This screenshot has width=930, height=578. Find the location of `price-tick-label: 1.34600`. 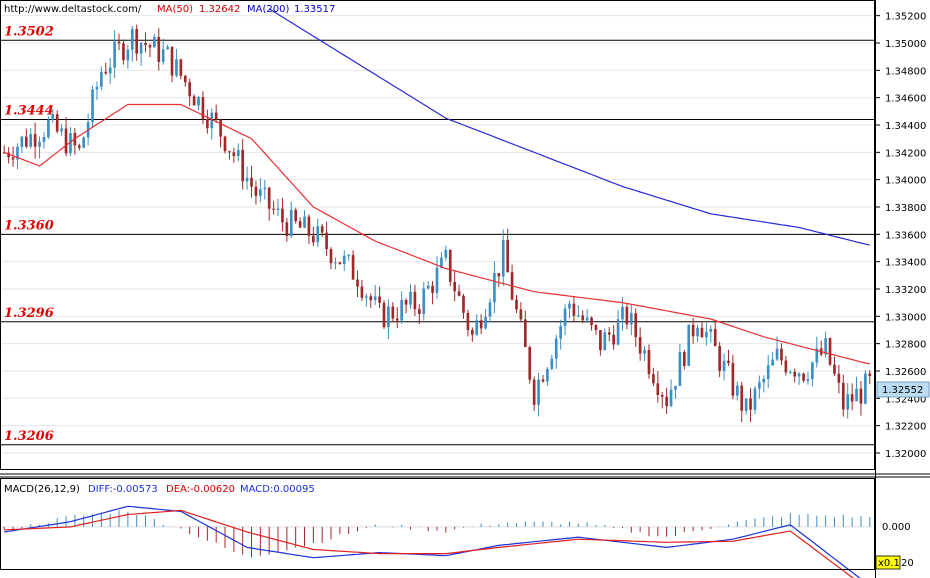

price-tick-label: 1.34600 is located at coordinates (905, 99).